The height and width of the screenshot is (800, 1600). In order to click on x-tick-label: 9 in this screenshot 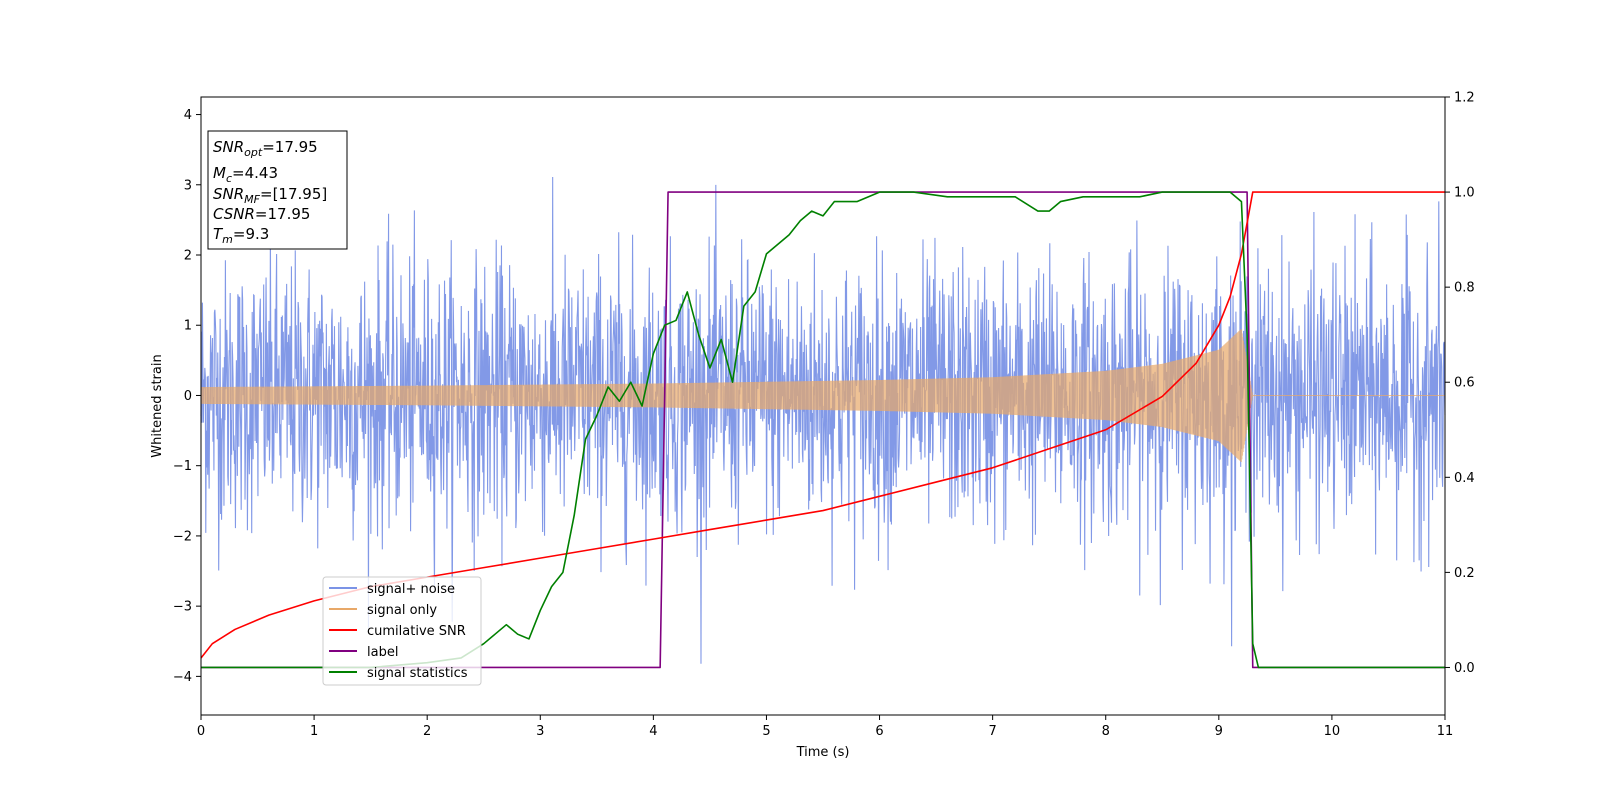, I will do `click(1219, 731)`.